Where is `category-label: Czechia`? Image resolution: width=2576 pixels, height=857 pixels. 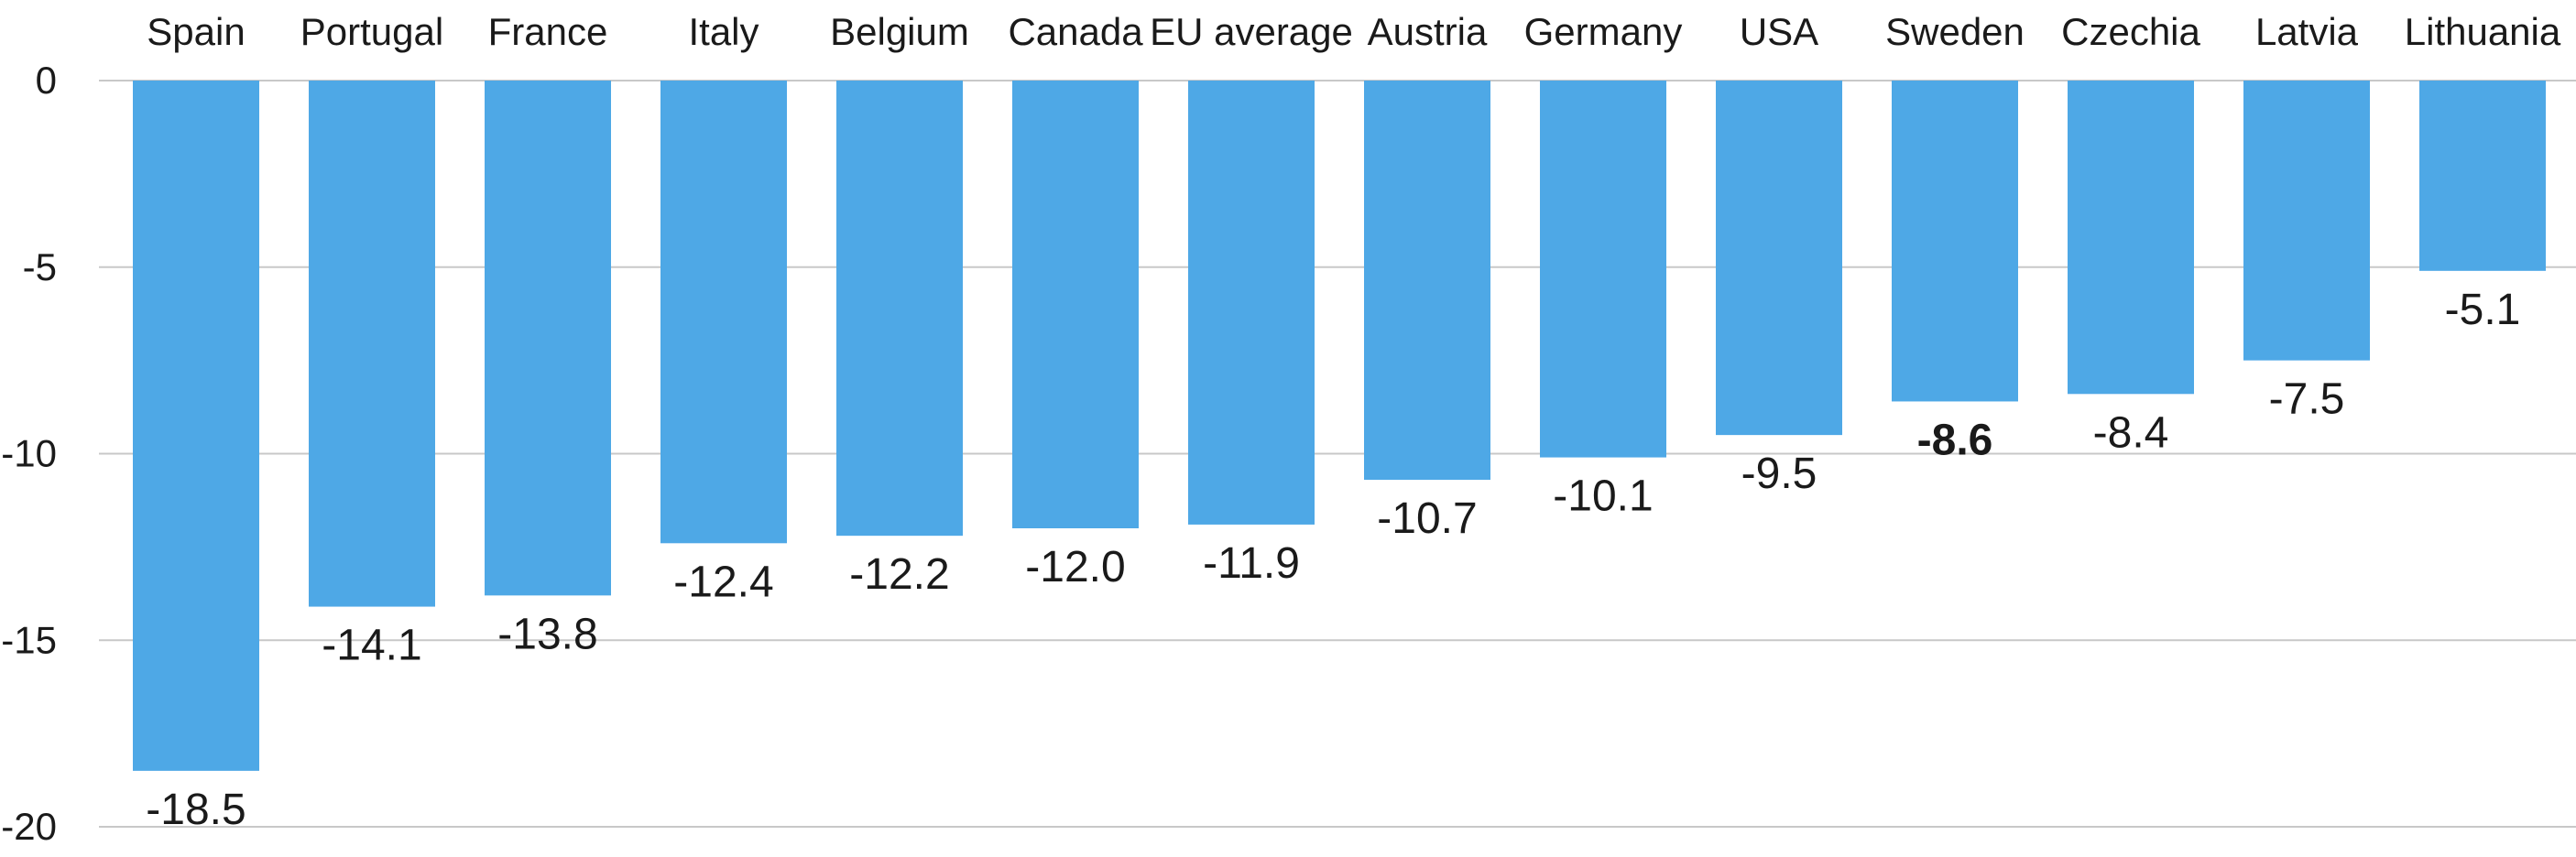
category-label: Czechia is located at coordinates (2131, 31).